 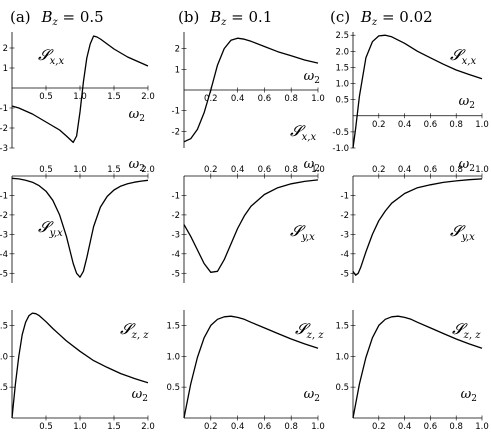 What do you see at coordinates (223, 22) in the screenshot?
I see `column-title-b-sub: z` at bounding box center [223, 22].